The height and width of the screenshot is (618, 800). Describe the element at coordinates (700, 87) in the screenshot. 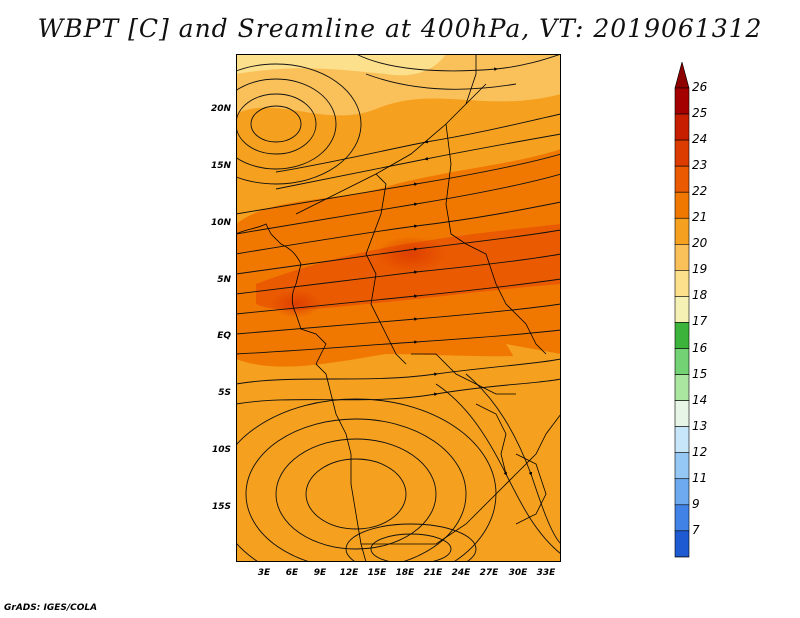

I see `colorbar-label: 26` at that location.